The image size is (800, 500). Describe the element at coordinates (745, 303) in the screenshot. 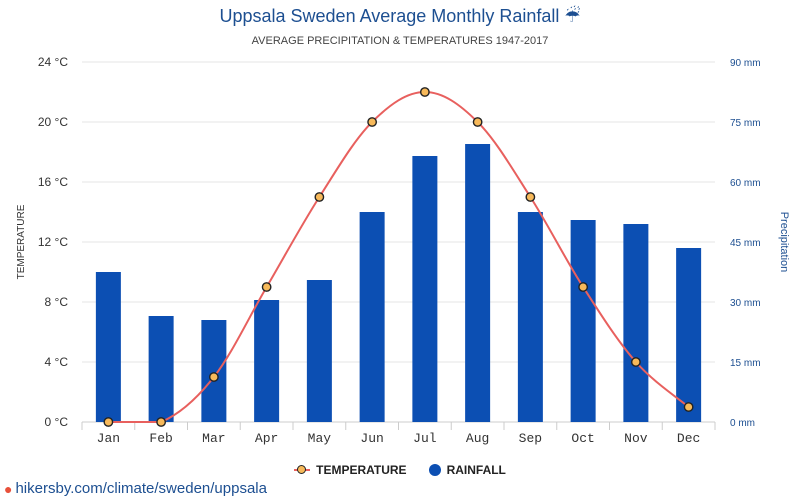

I see `y-tick-label-right: 30 mm` at that location.